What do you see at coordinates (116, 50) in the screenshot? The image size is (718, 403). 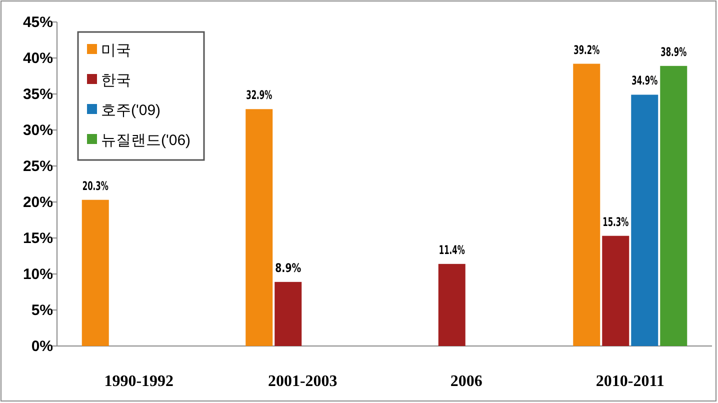 I see `legend-label: 미국` at bounding box center [116, 50].